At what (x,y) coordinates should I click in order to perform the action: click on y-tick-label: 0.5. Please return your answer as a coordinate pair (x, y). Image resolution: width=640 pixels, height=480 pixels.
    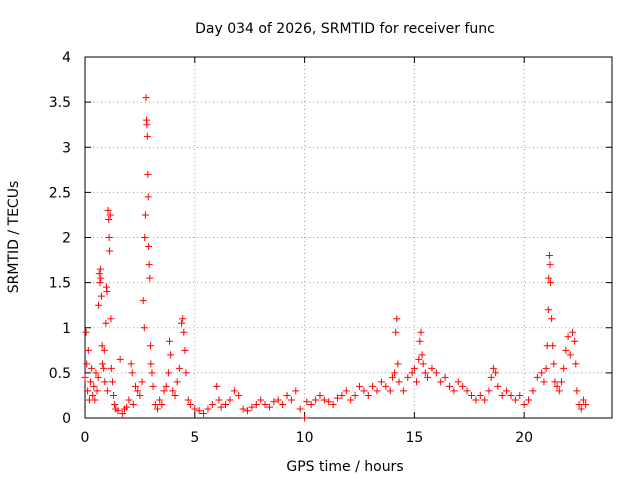
    Looking at the image, I should click on (60, 374).